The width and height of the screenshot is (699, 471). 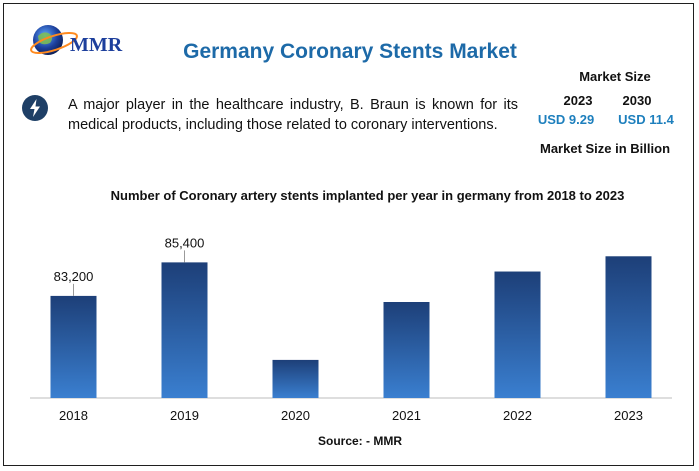 What do you see at coordinates (578, 100) in the screenshot?
I see `market-size-year-2023: 2023` at bounding box center [578, 100].